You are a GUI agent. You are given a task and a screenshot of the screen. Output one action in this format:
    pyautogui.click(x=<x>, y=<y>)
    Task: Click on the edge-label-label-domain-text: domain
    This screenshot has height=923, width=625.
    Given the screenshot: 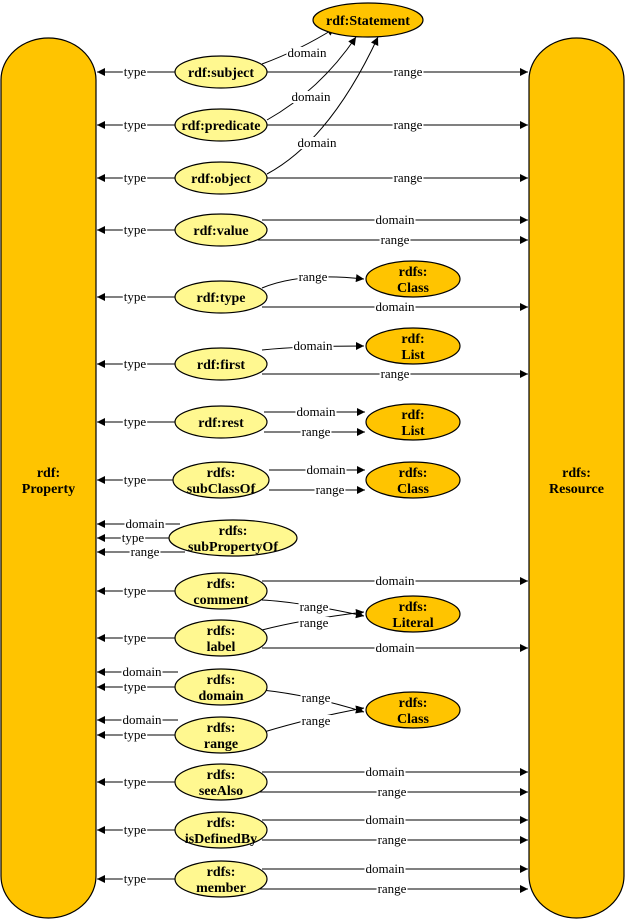 What is the action you would take?
    pyautogui.click(x=395, y=647)
    